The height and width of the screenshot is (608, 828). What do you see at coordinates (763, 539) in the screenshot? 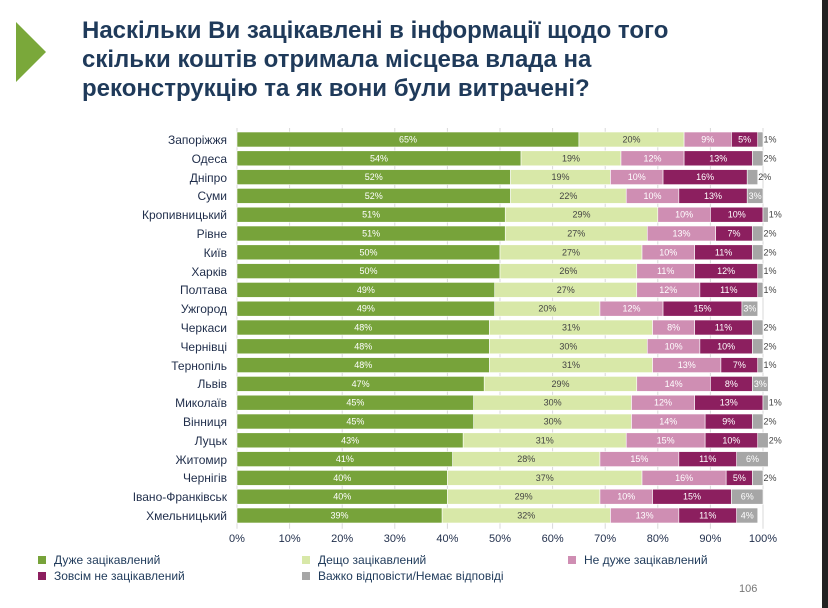
I see `x-tick-label: 100%` at bounding box center [763, 539].